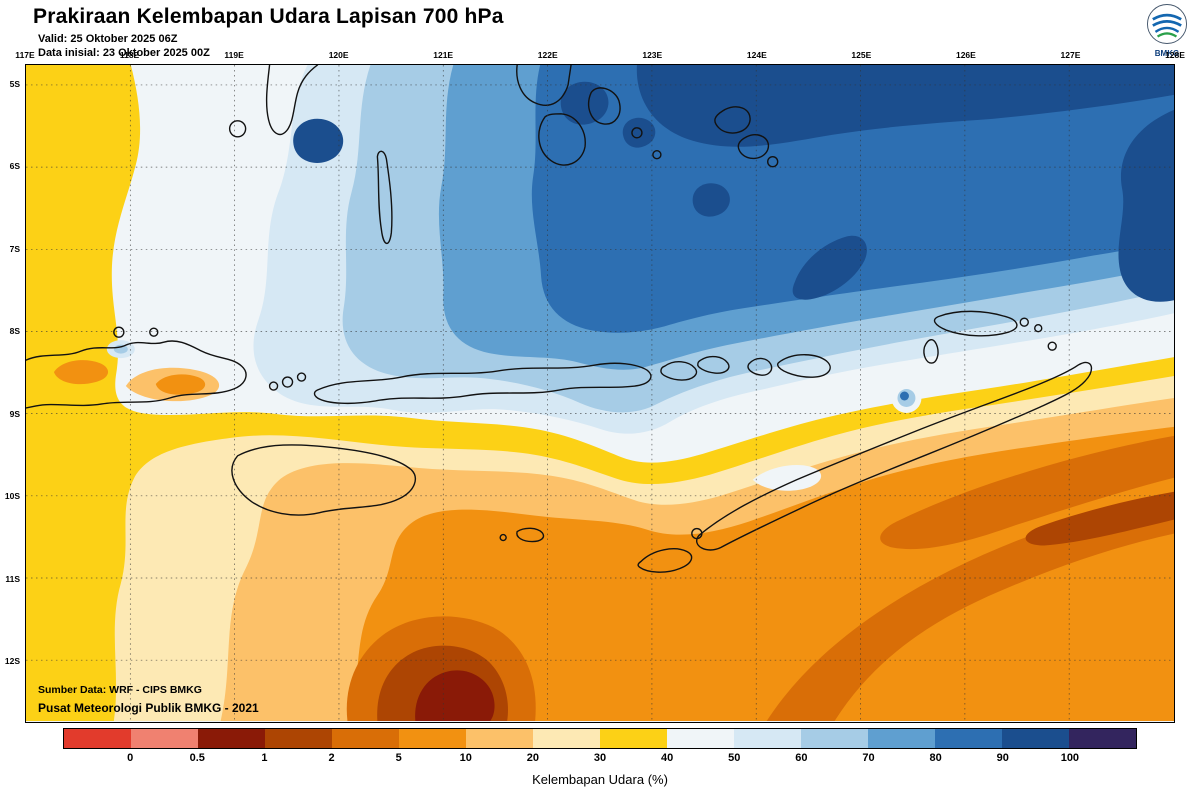 The width and height of the screenshot is (1200, 800). I want to click on lat-label: 12S, so click(12, 661).